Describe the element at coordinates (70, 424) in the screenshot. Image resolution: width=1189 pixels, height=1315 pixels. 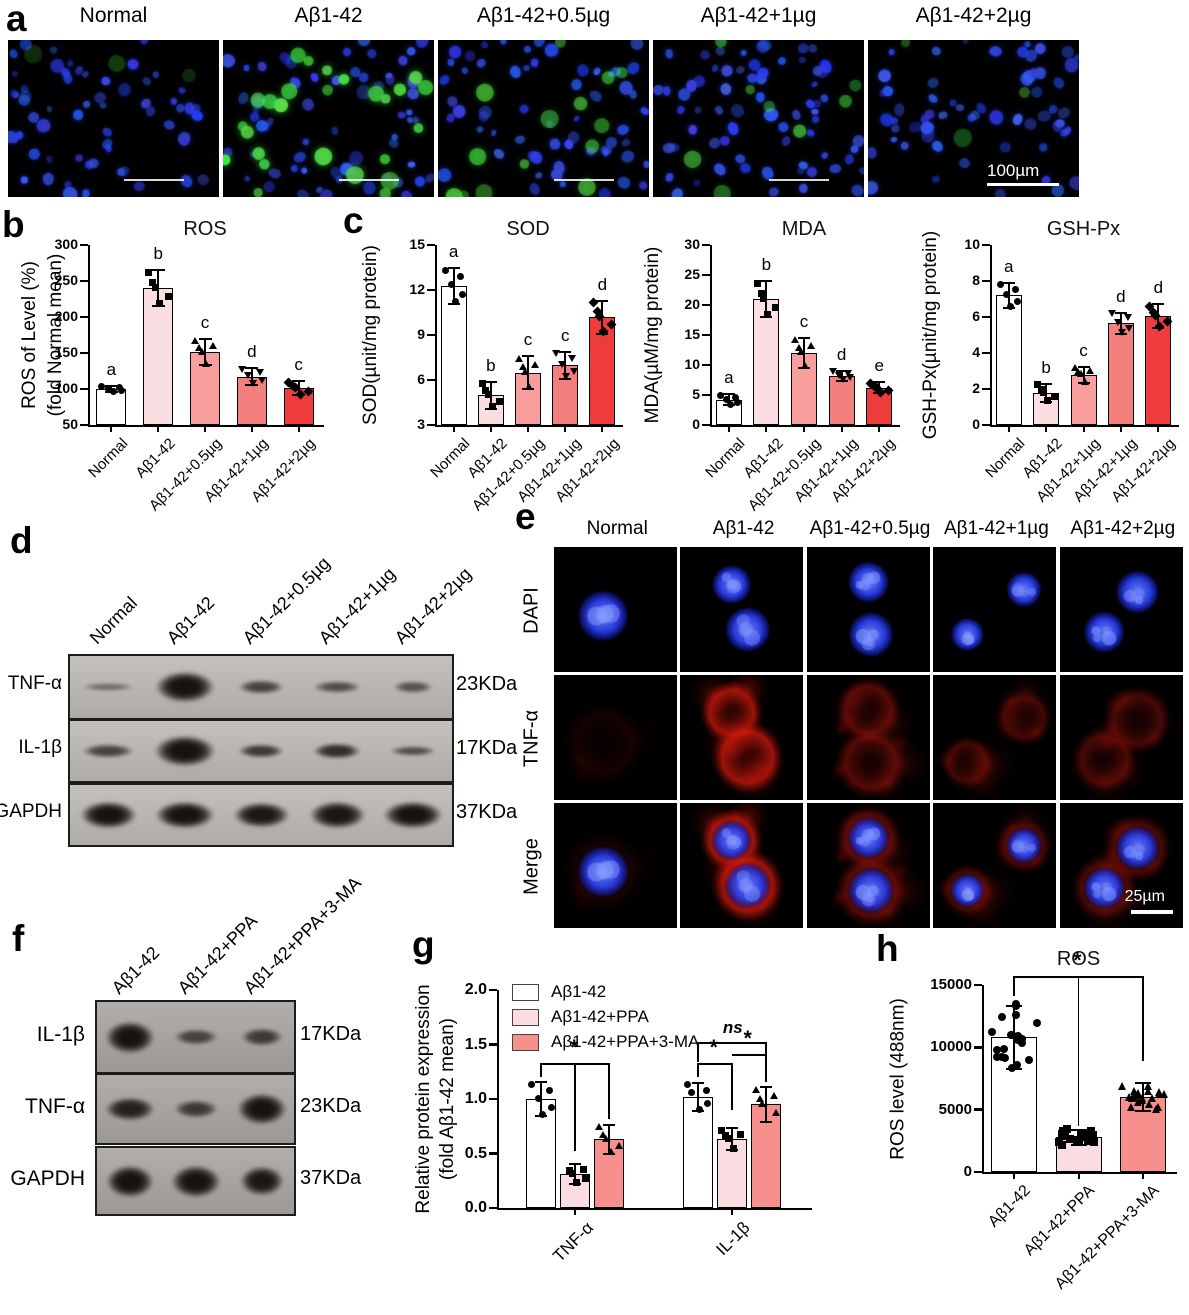
I see `y-tick-label: 50` at that location.